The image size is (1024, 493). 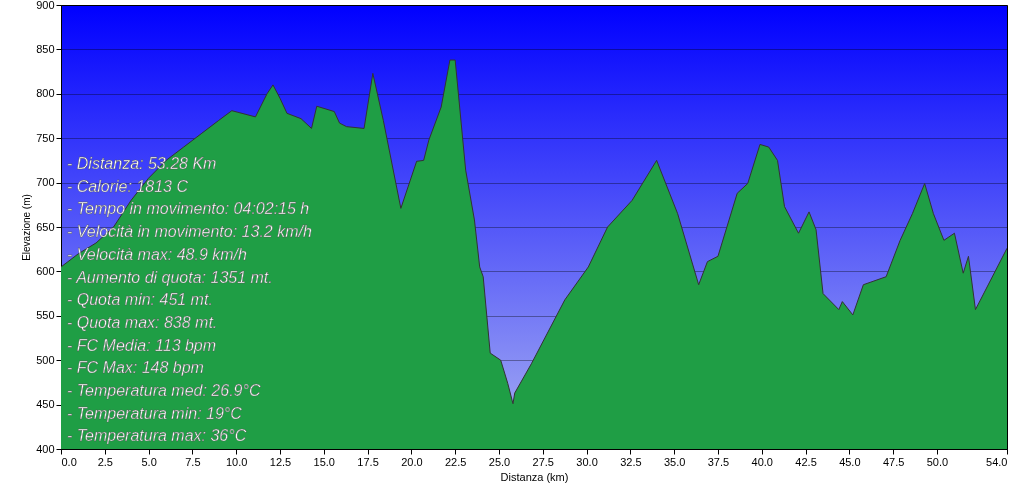 What do you see at coordinates (806, 461) in the screenshot?
I see `x-tick-label: 42.5` at bounding box center [806, 461].